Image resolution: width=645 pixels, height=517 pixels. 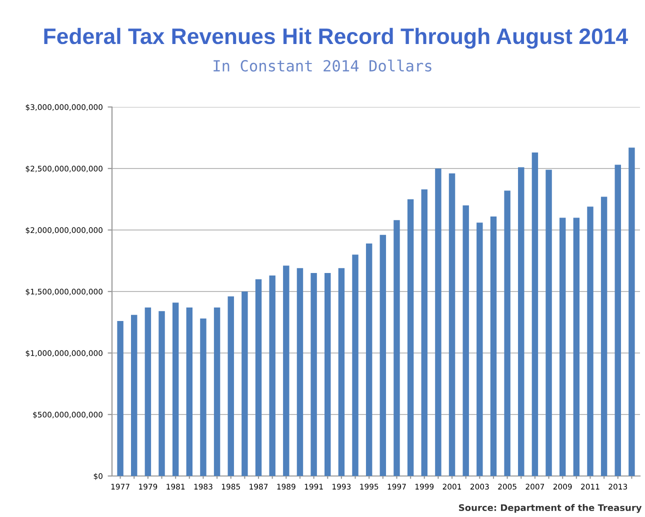 I want to click on source-note: Source: Department of the Treasury, so click(x=550, y=508).